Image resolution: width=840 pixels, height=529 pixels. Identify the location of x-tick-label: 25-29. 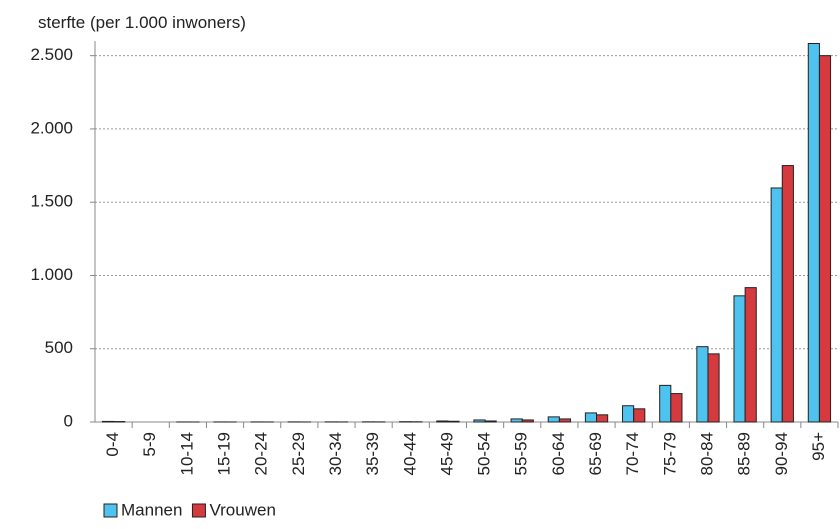
(298, 453).